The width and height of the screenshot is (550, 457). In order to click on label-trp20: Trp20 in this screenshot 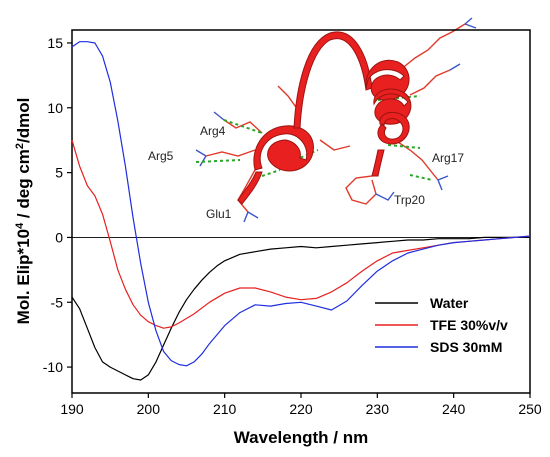, I will do `click(409, 200)`.